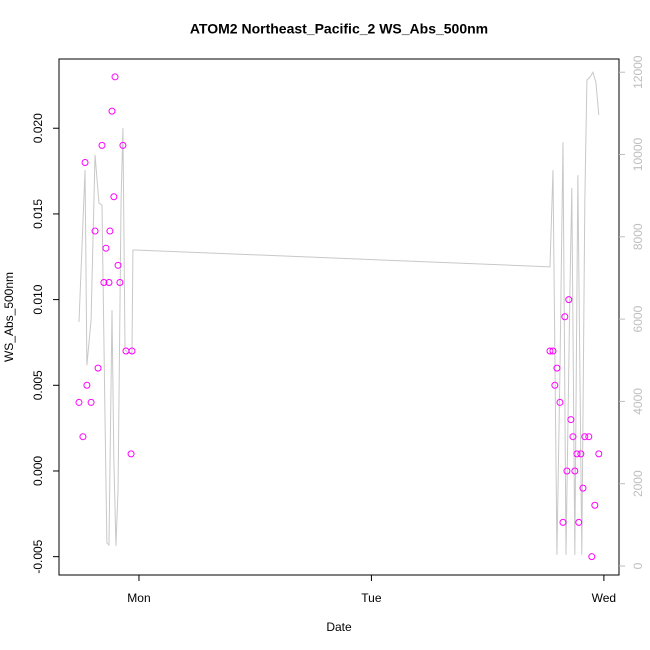  Describe the element at coordinates (638, 565) in the screenshot. I see `y2-tick-label: 0` at that location.